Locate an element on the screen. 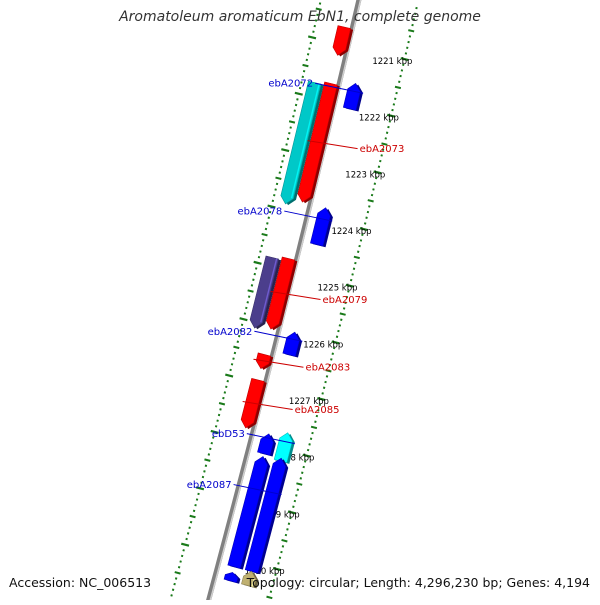  tick-label: 1224 kbp is located at coordinates (351, 232).